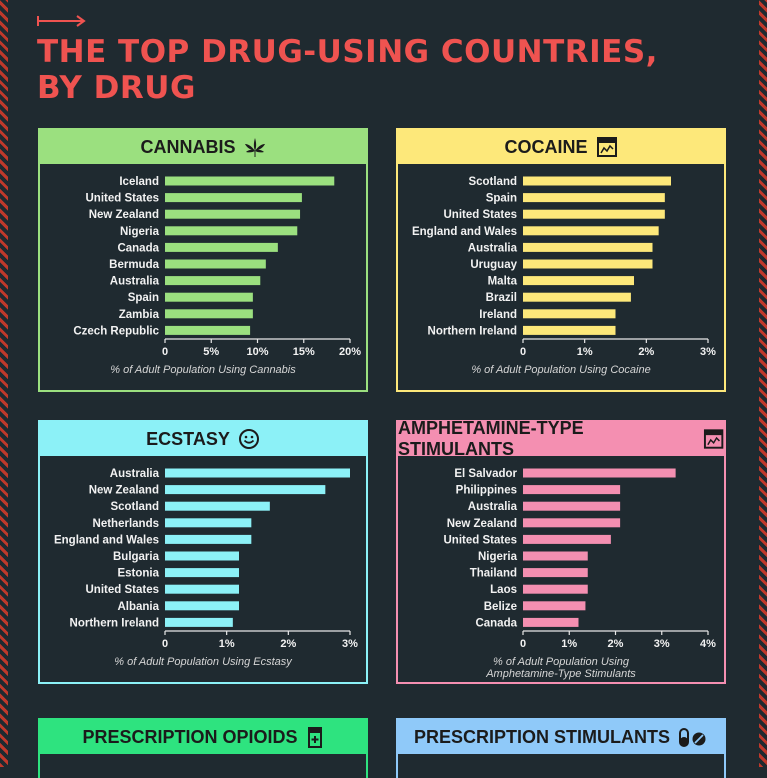 Image resolution: width=767 pixels, height=778 pixels. I want to click on x-tick-label: 2%, so click(616, 644).